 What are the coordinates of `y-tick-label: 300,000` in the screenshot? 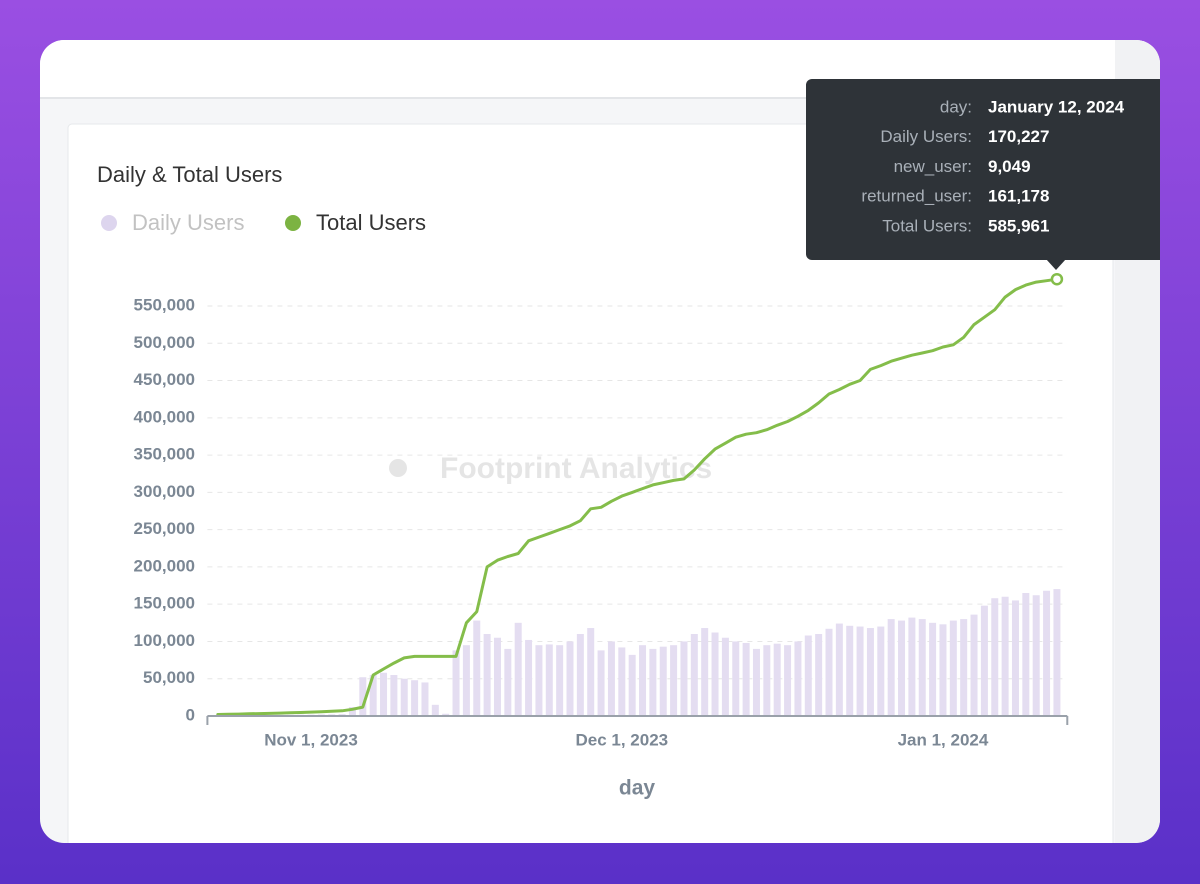 It's located at (164, 491).